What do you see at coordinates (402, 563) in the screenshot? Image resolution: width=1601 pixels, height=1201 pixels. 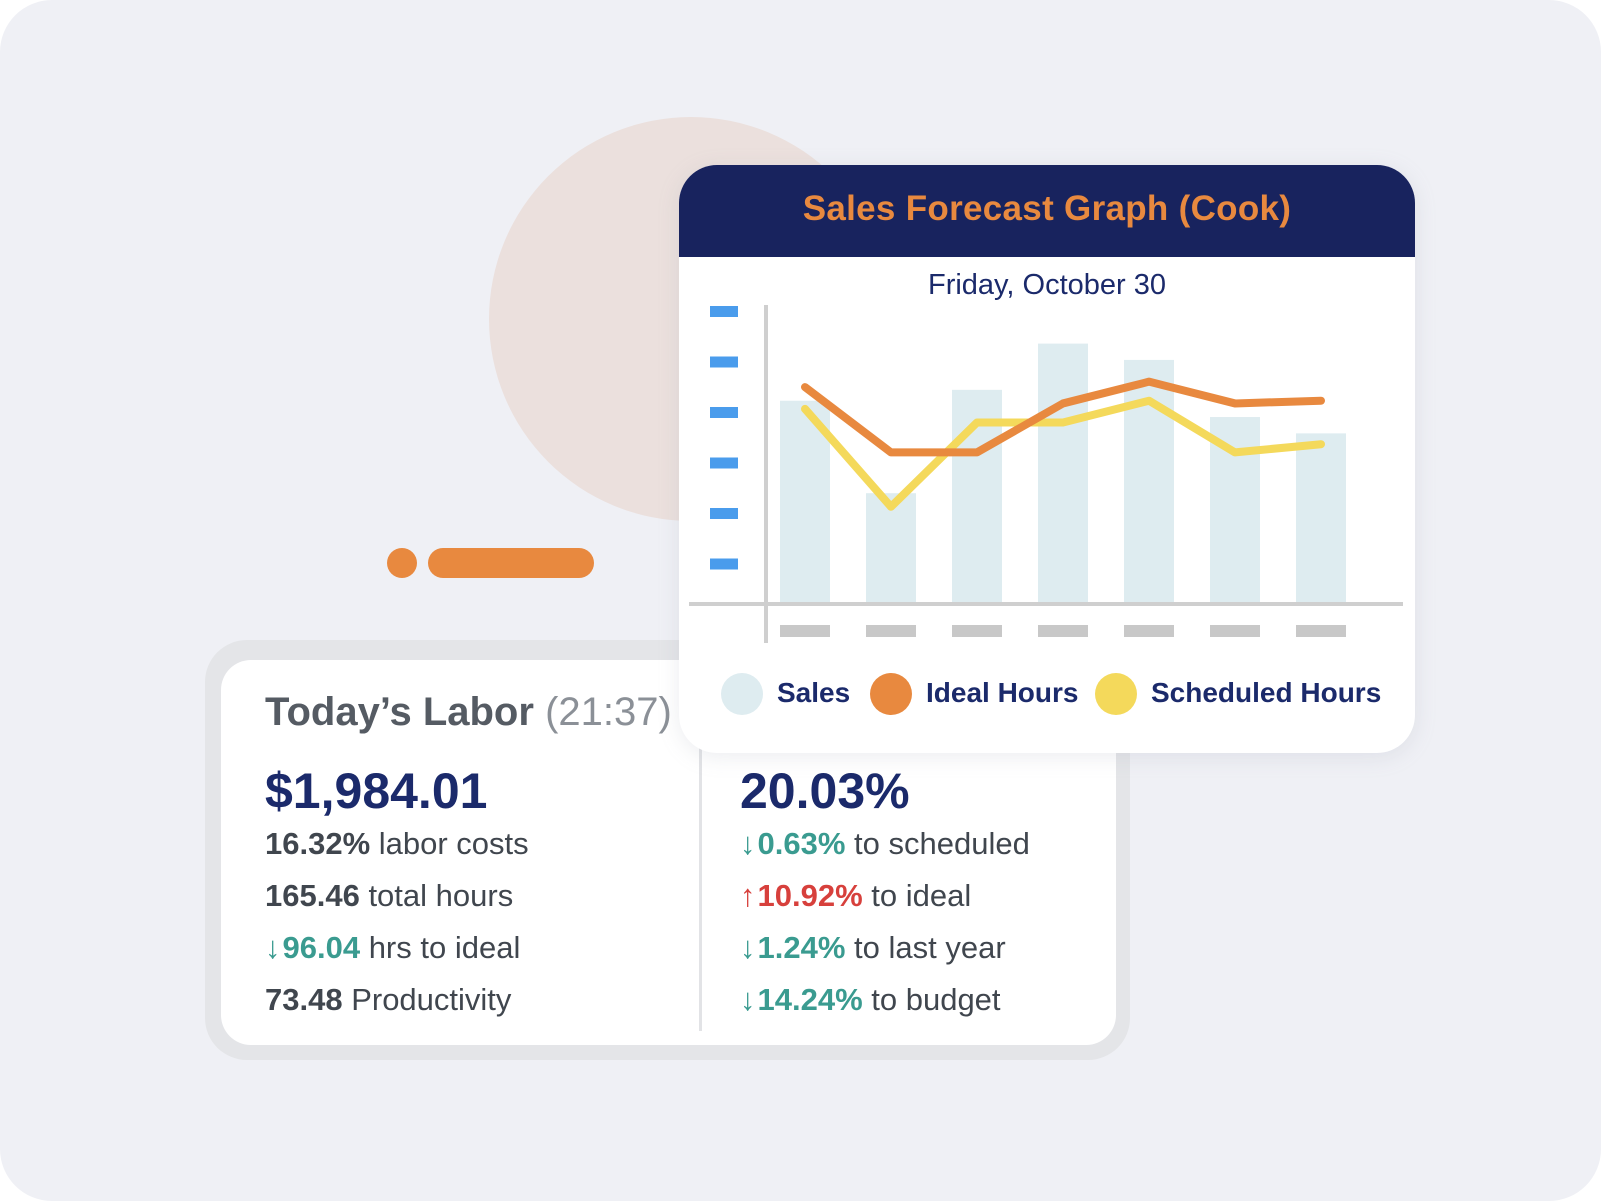 I see `decorative-dot` at bounding box center [402, 563].